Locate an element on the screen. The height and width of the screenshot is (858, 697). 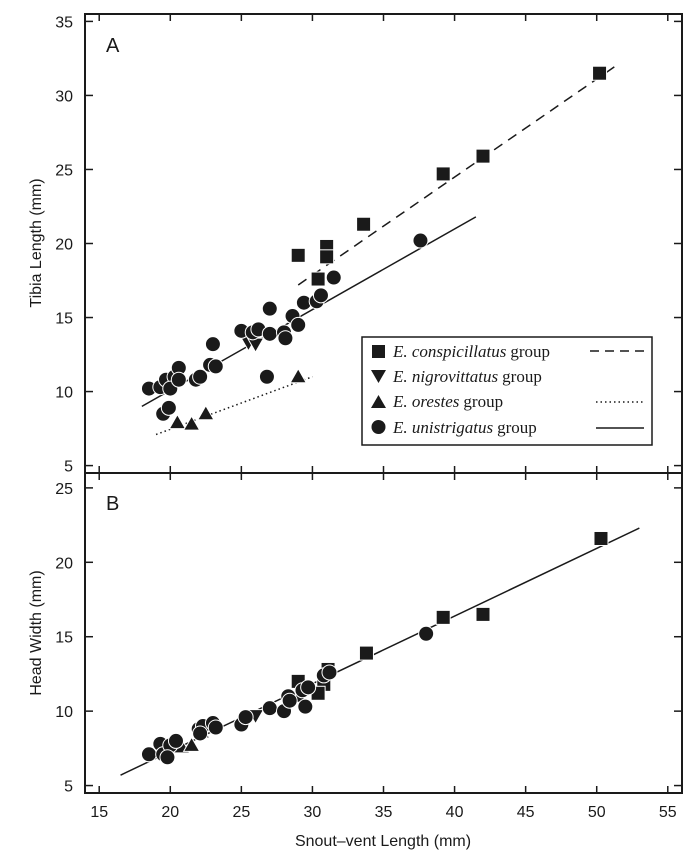
legend-label-conspicillatus: E. conspicillatus group is located at coordinates (471, 351).